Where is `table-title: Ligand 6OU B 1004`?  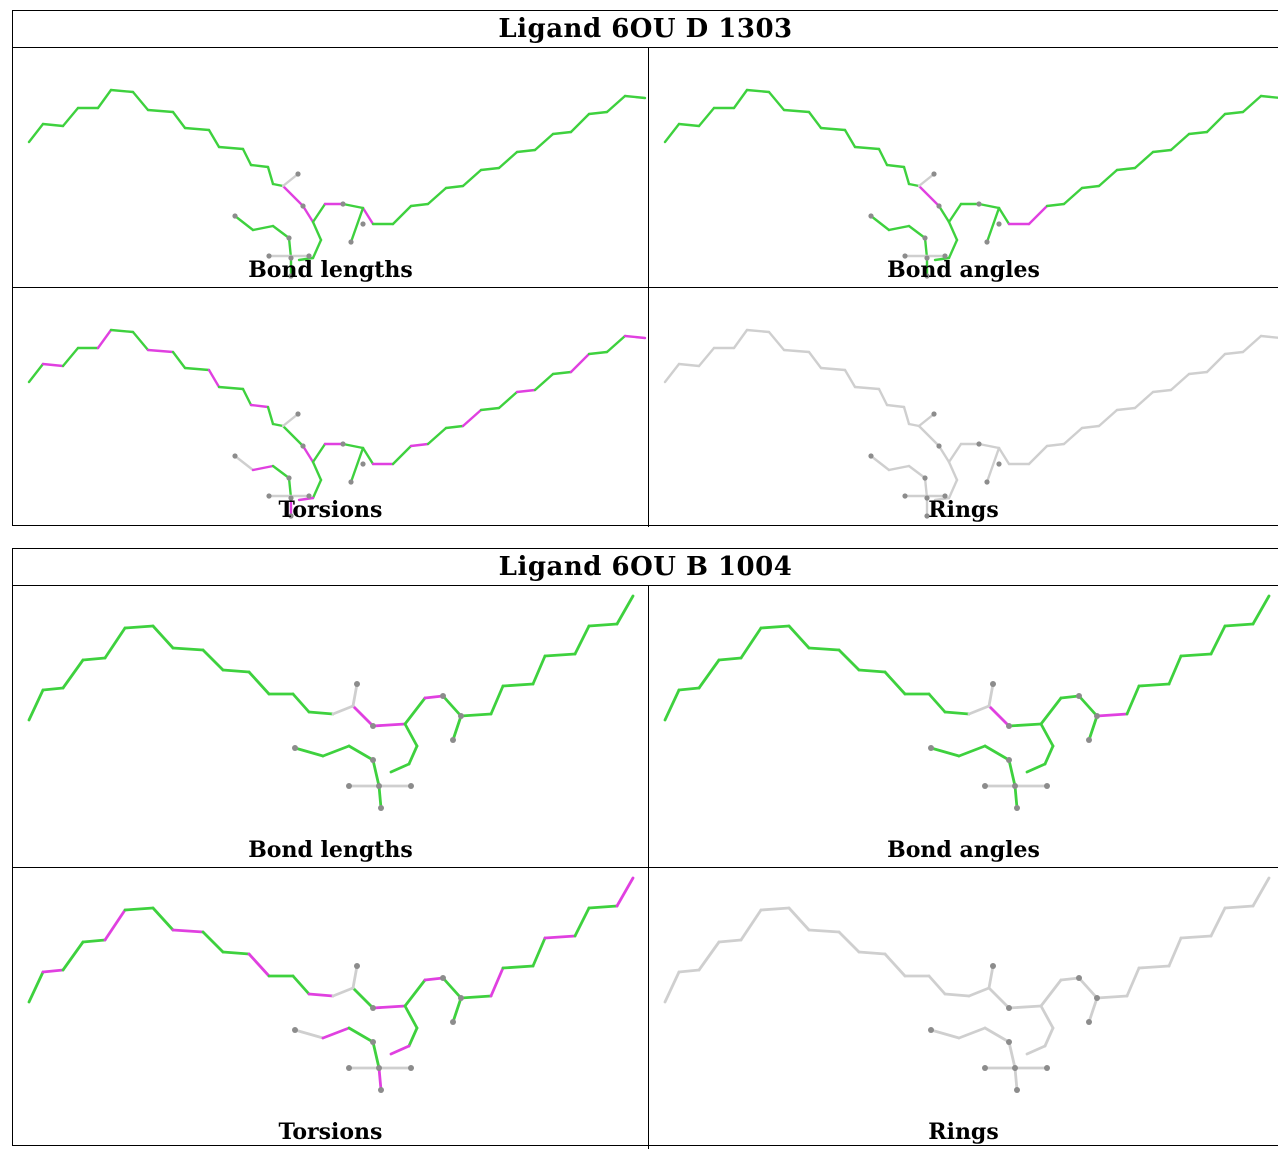 table-title: Ligand 6OU B 1004 is located at coordinates (645, 567).